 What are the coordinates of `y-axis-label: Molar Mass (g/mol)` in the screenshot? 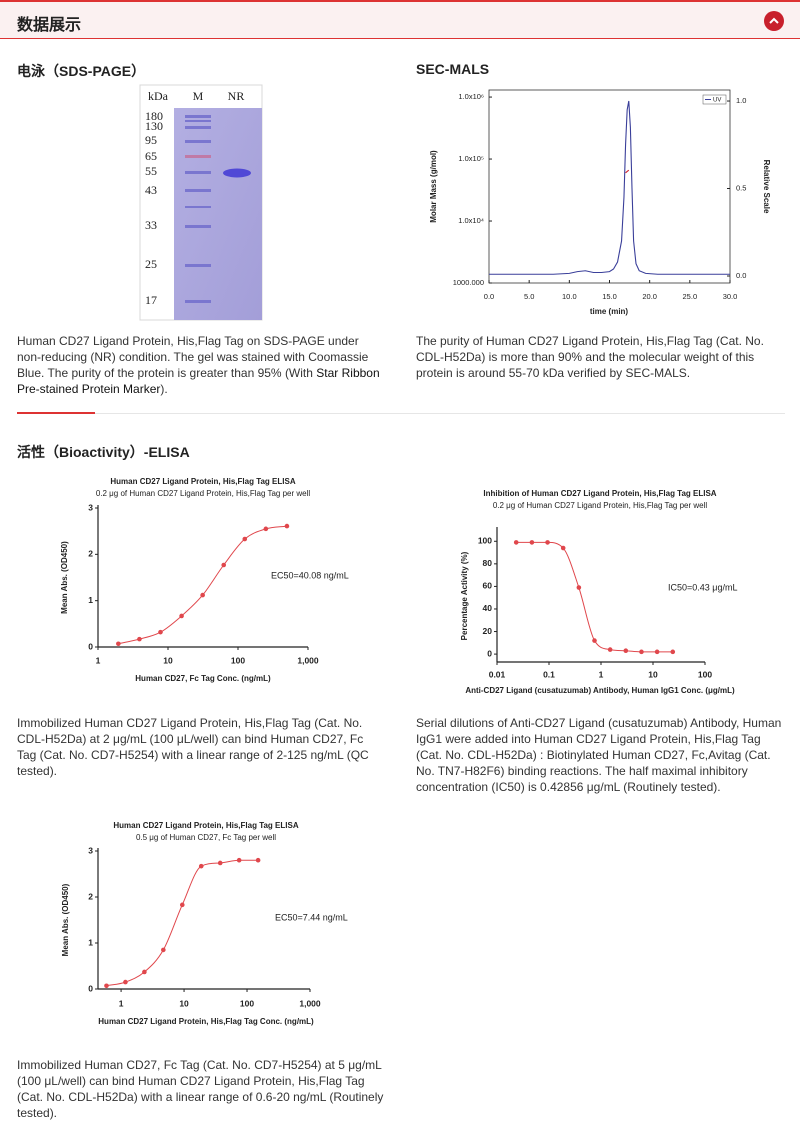 It's located at (433, 186).